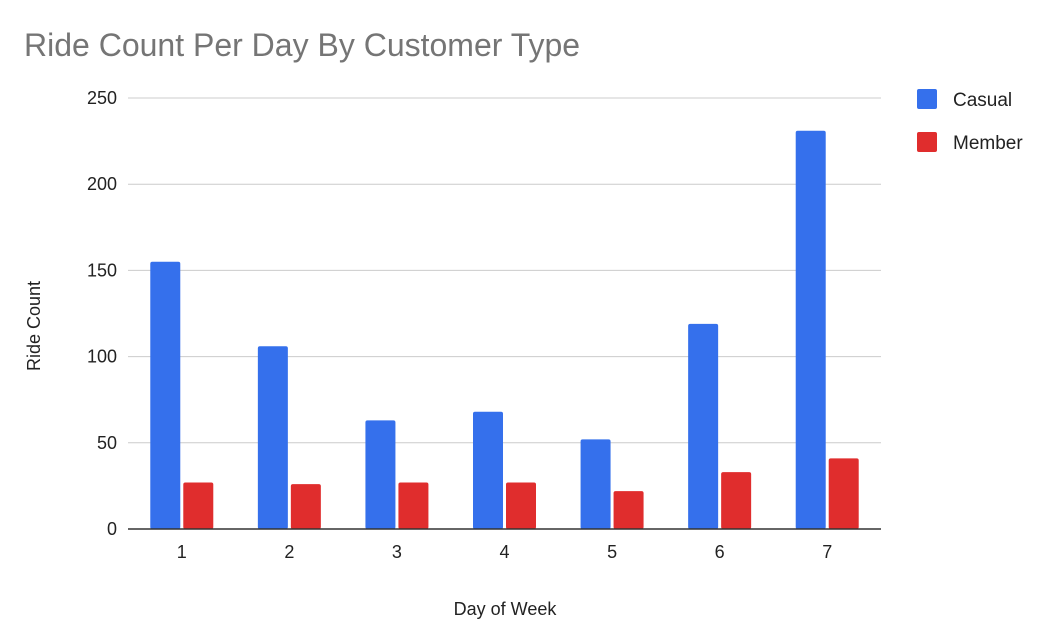  Describe the element at coordinates (720, 552) in the screenshot. I see `x-tick-label: 6` at that location.